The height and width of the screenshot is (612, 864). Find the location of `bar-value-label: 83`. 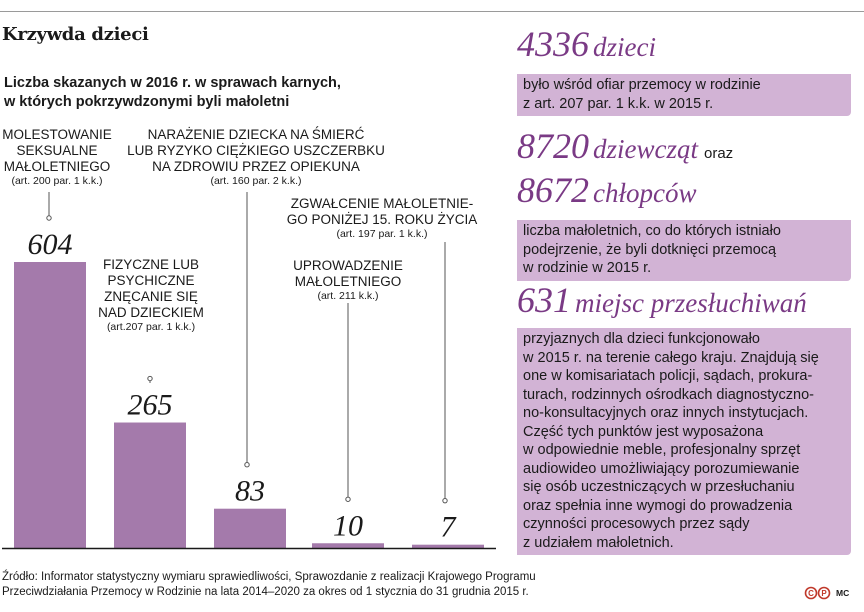

bar-value-label: 83 is located at coordinates (250, 491).